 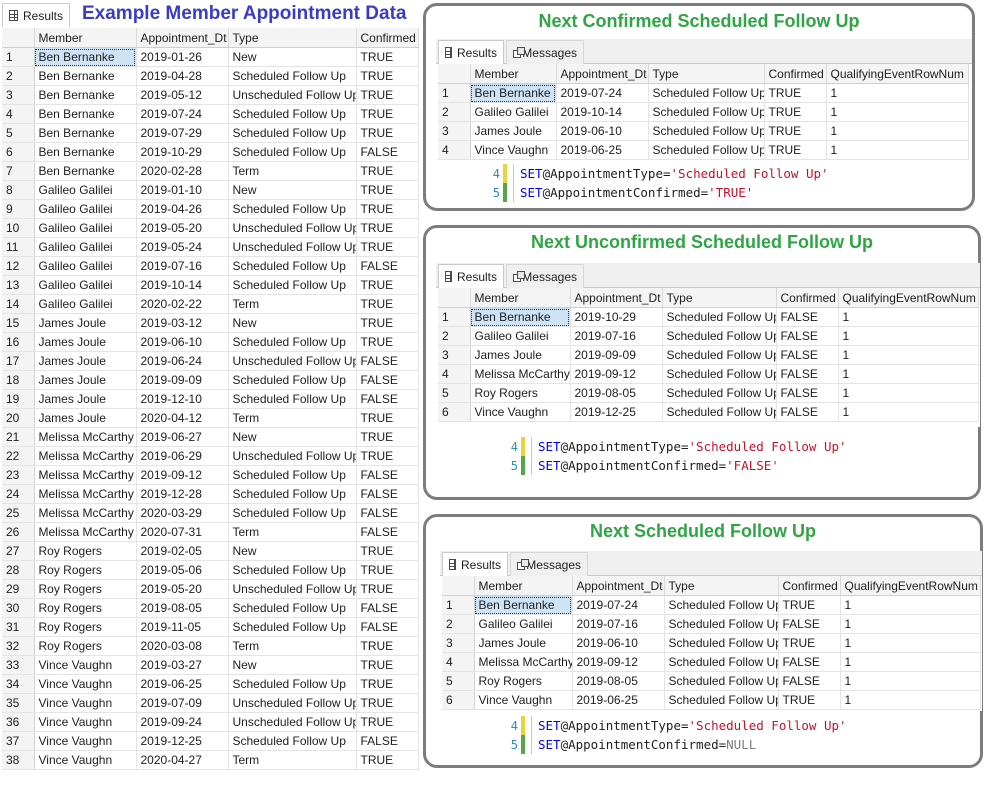 What do you see at coordinates (18, 418) in the screenshot?
I see `row-number: 20` at bounding box center [18, 418].